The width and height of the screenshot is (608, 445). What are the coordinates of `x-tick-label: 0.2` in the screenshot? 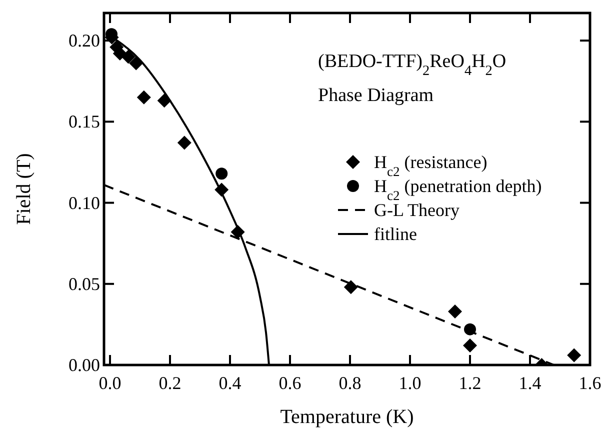 It's located at (170, 383).